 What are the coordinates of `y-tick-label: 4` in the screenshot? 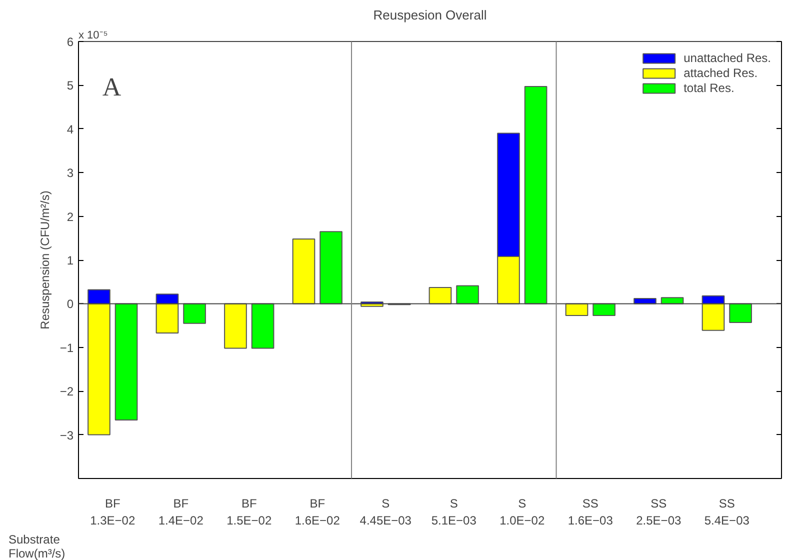 It's located at (70, 129).